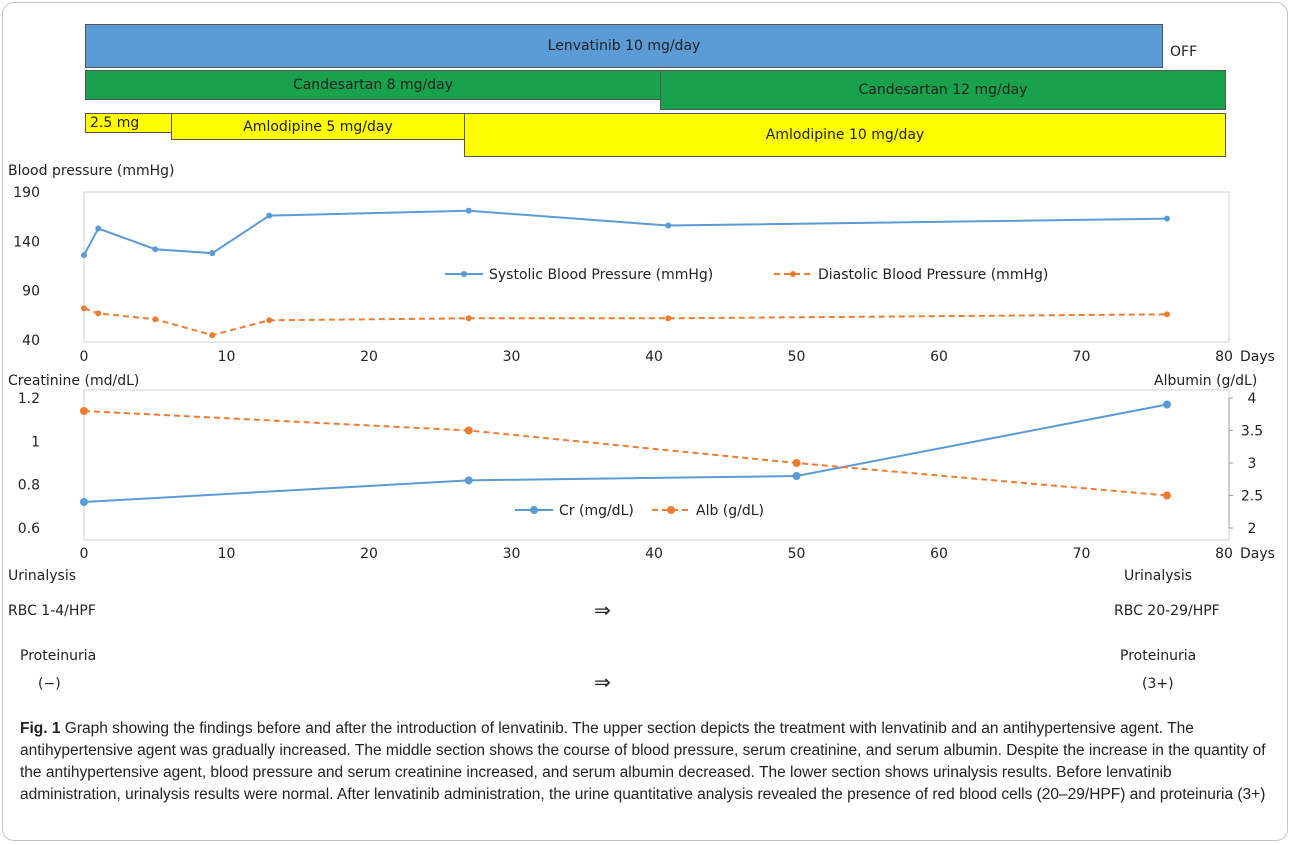 This screenshot has height=845, width=1292. Describe the element at coordinates (1252, 497) in the screenshot. I see `lab-right-y-tick-label: 2.5` at that location.